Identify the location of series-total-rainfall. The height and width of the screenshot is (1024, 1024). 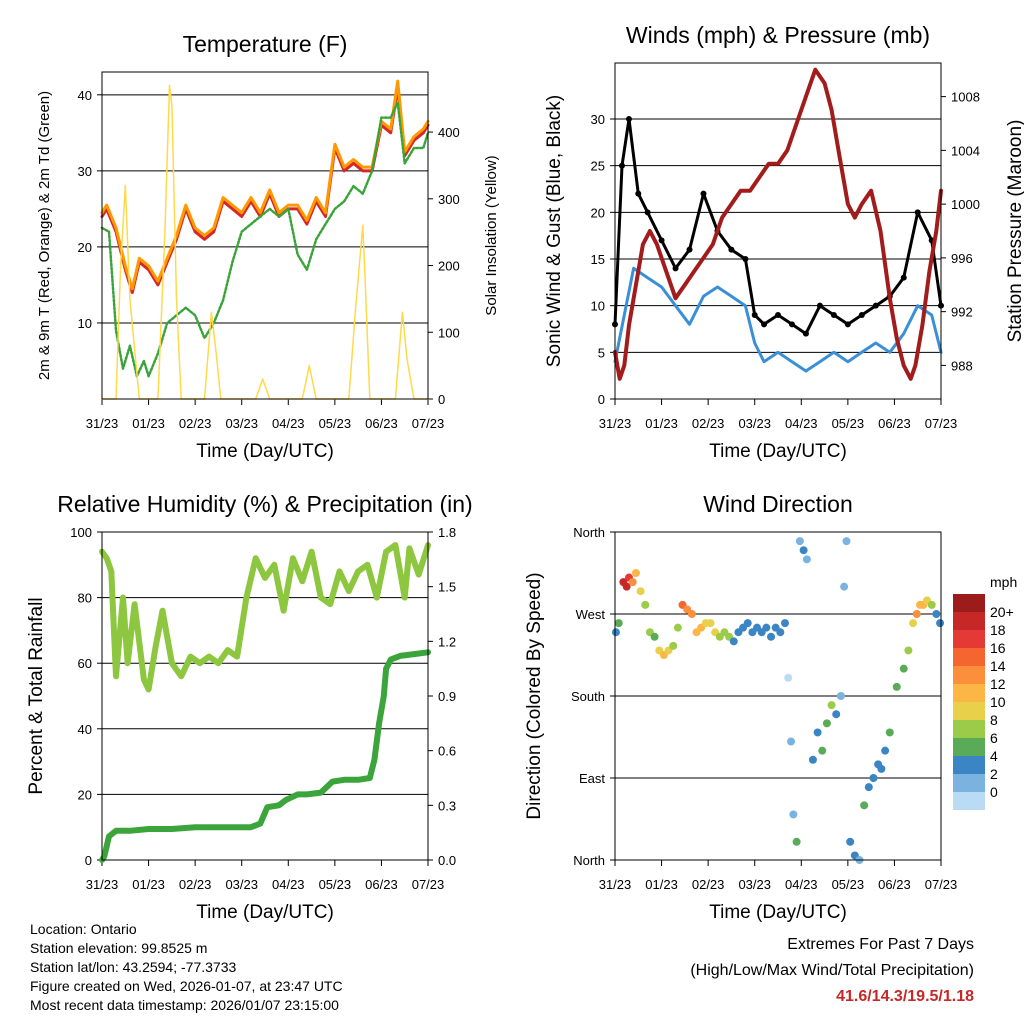
(265, 756).